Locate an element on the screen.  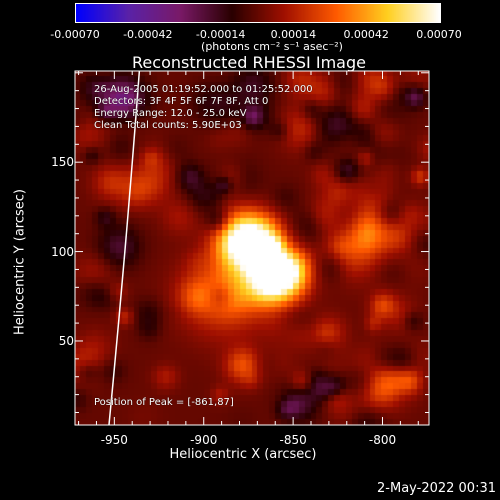
y-axis-label: Heliocentric Y (arcsec) is located at coordinates (20, 262).